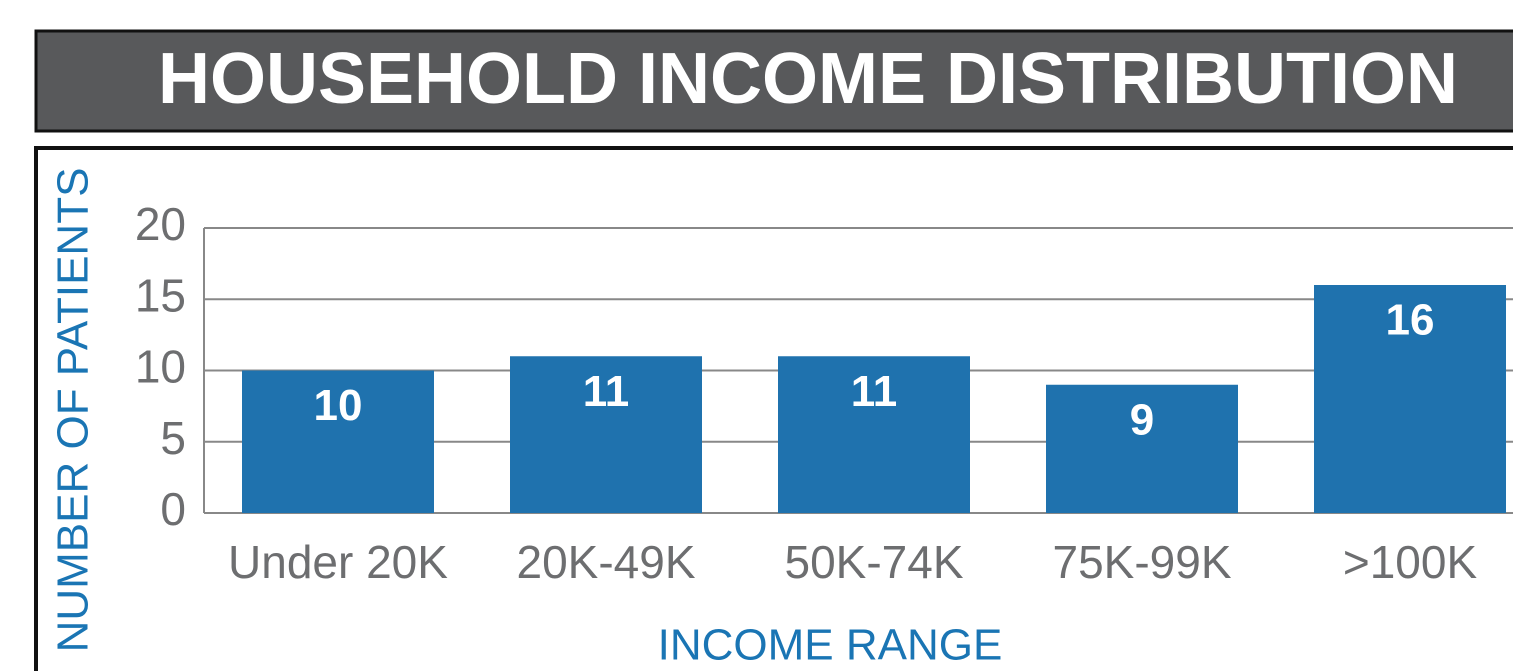  Describe the element at coordinates (338, 405) in the screenshot. I see `value-label: 10` at that location.